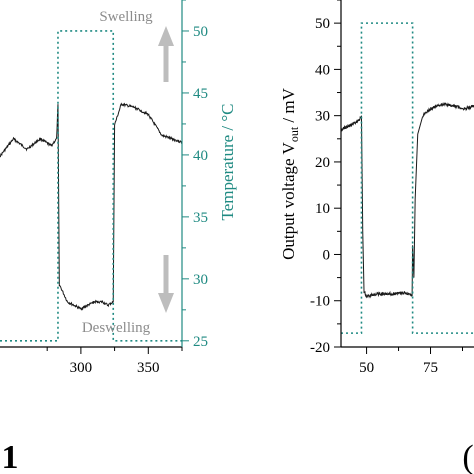 This screenshot has height=474, width=474. Describe the element at coordinates (327, 255) in the screenshot. I see `right-y-tick-label-0: 0` at that location.